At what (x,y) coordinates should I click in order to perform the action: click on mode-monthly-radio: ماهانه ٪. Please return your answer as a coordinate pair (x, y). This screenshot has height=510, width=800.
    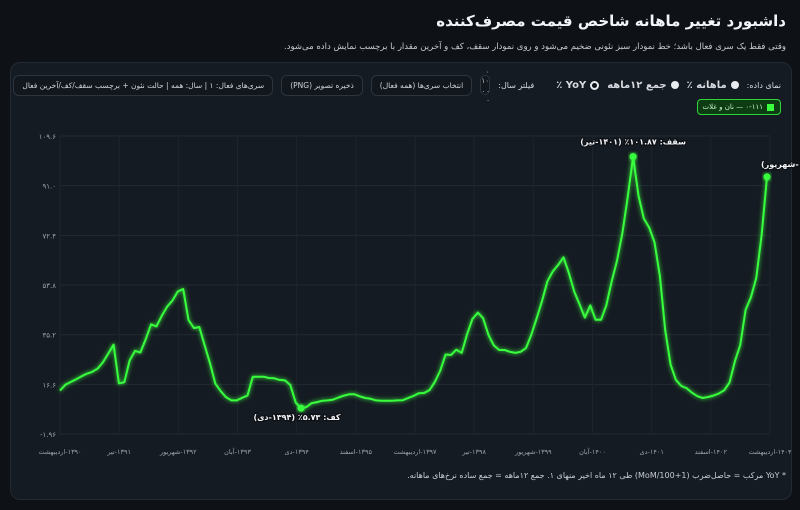
    Looking at the image, I should click on (713, 85).